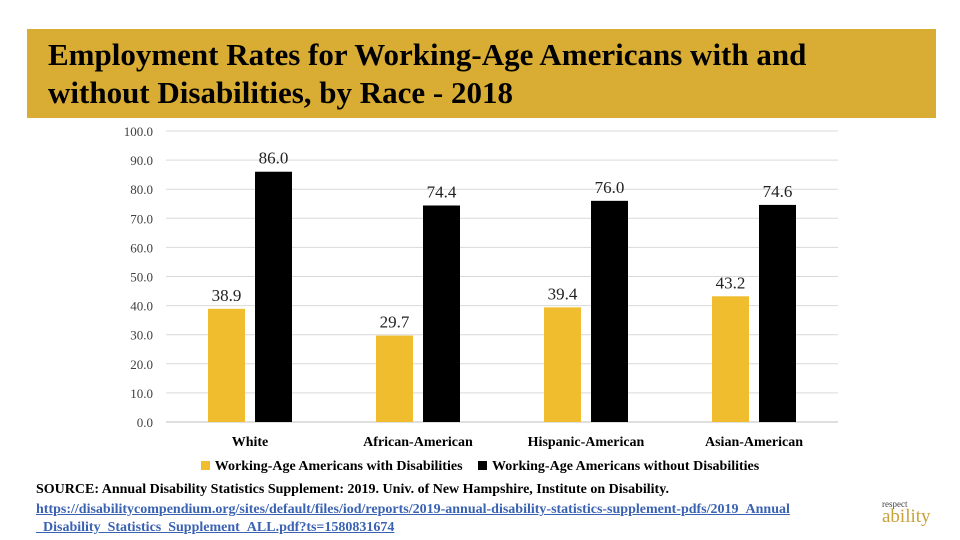 Image resolution: width=960 pixels, height=540 pixels. I want to click on data-label: 39.4, so click(563, 293).